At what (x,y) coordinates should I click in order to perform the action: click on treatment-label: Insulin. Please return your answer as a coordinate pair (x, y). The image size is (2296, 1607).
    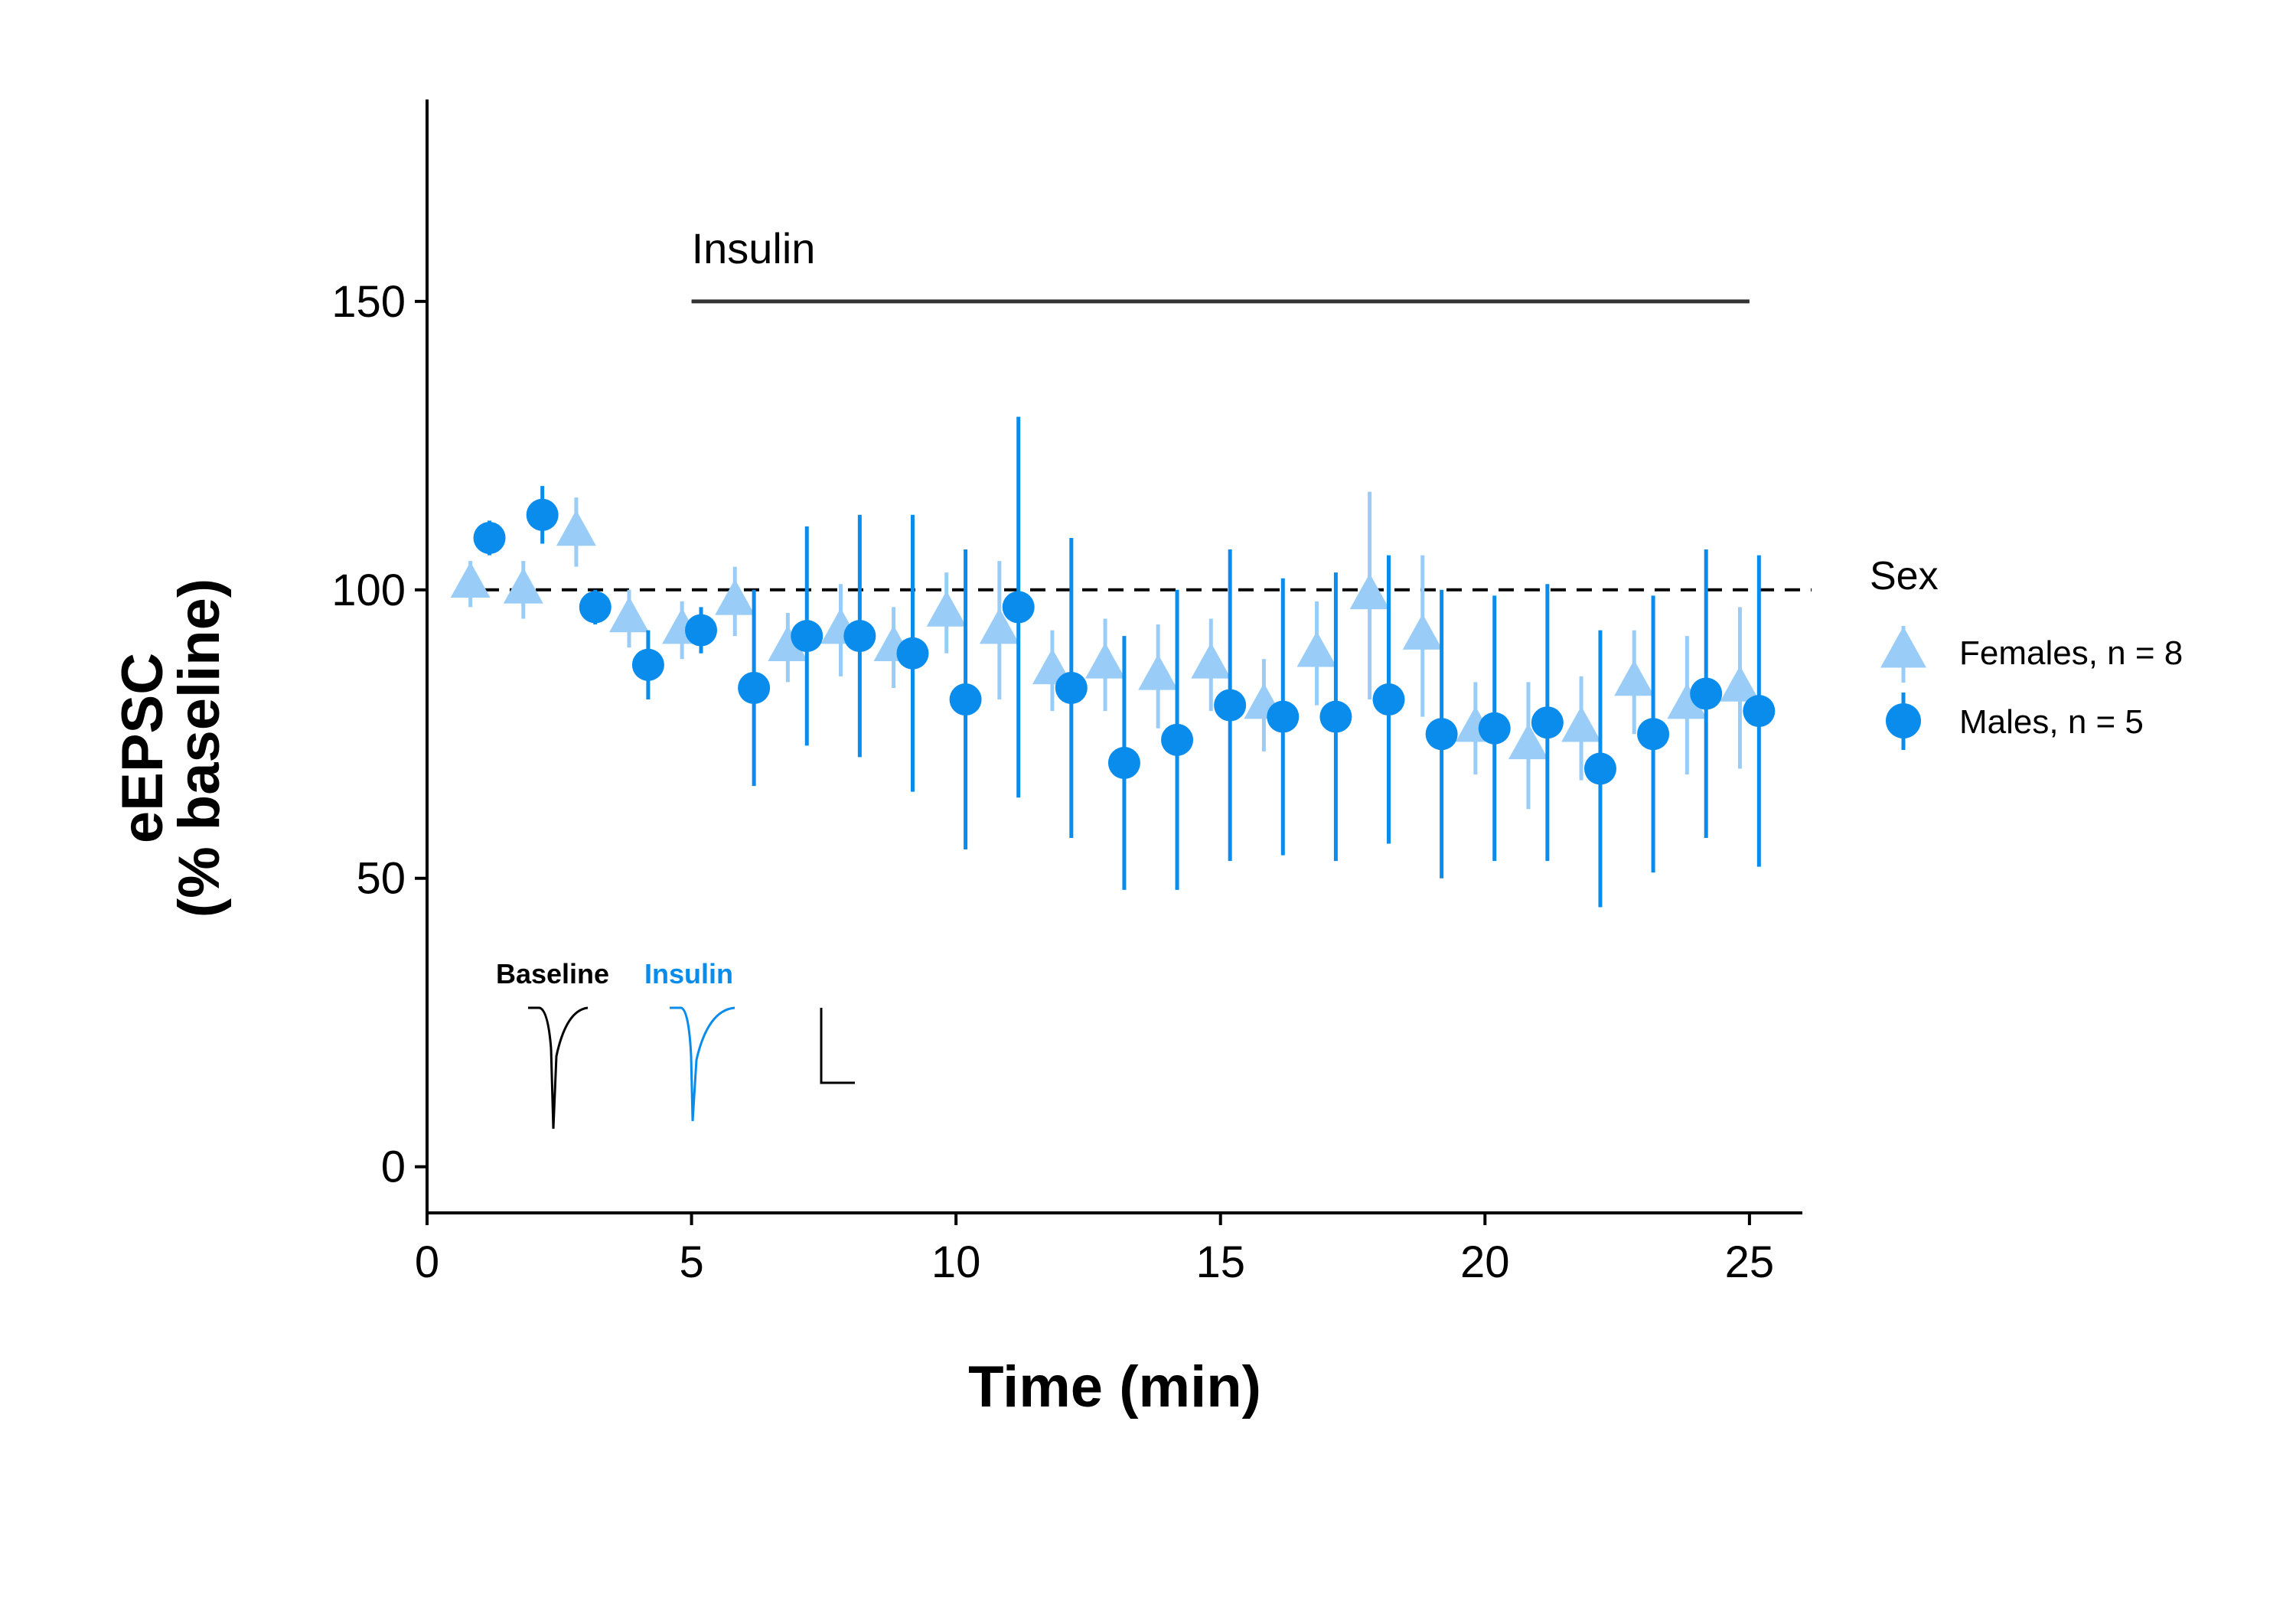
    Looking at the image, I should click on (754, 248).